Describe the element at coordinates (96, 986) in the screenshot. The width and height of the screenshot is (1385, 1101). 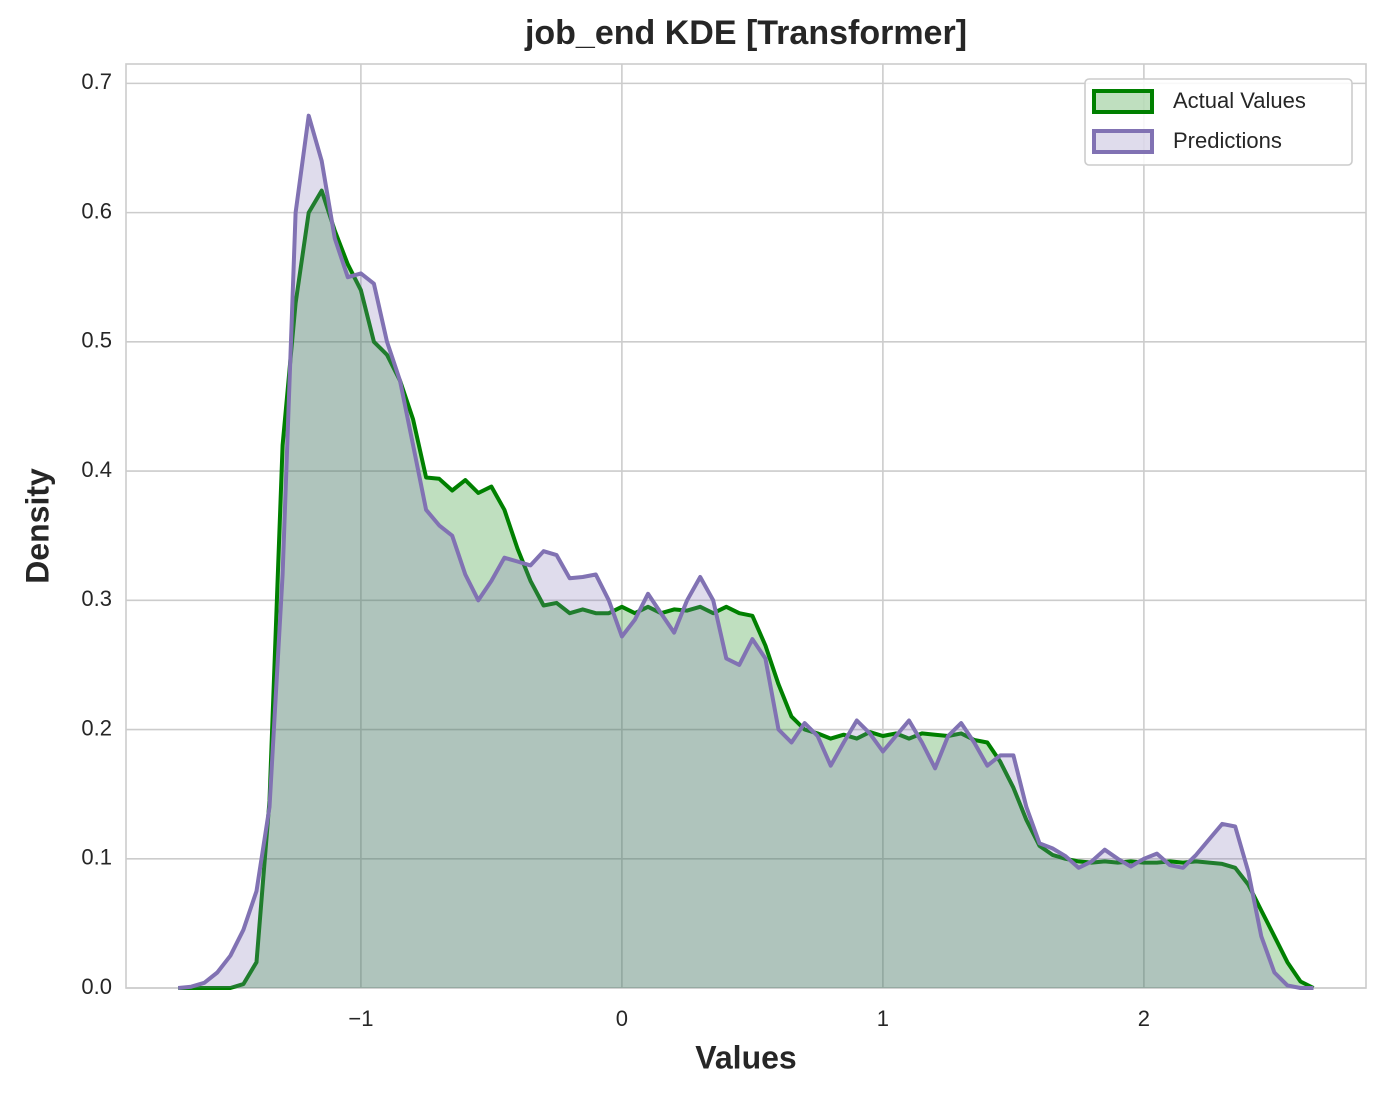
I see `y-tick-label: 0.0` at that location.